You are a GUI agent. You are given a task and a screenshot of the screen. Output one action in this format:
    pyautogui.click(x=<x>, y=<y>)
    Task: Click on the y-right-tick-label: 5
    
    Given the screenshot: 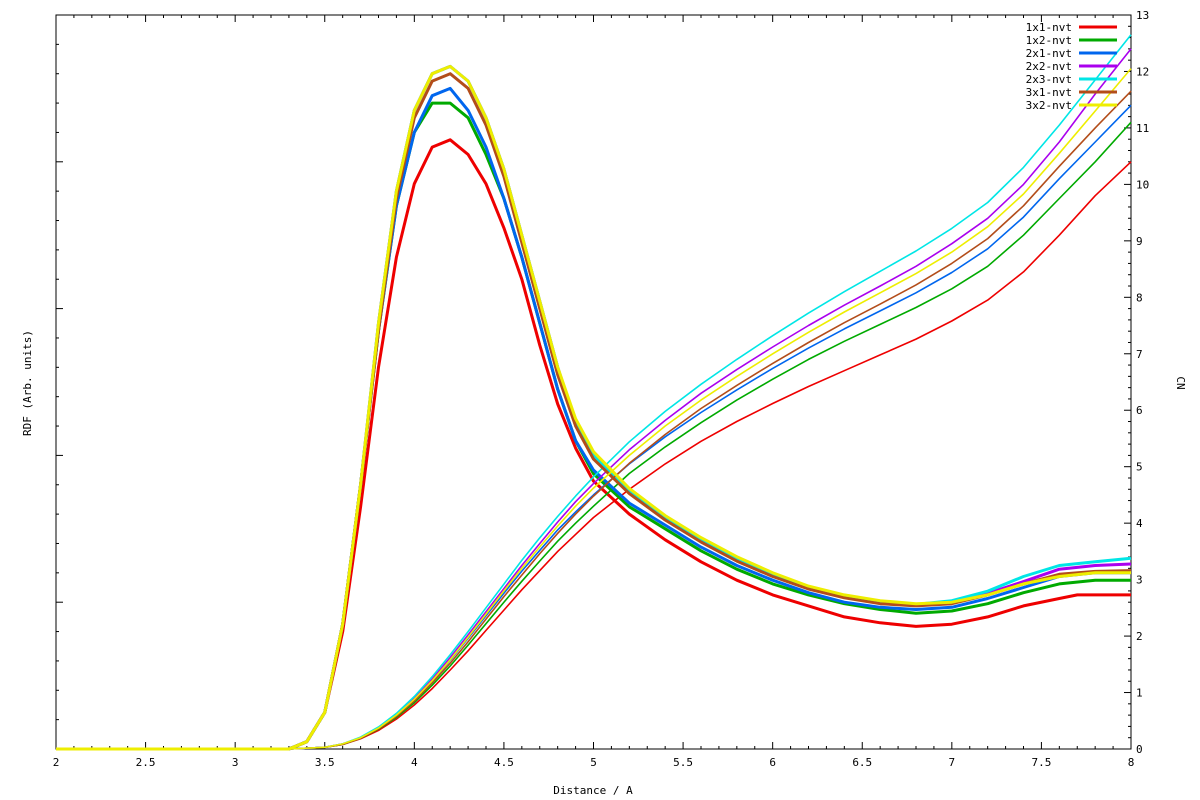 What is the action you would take?
    pyautogui.click(x=1139, y=467)
    